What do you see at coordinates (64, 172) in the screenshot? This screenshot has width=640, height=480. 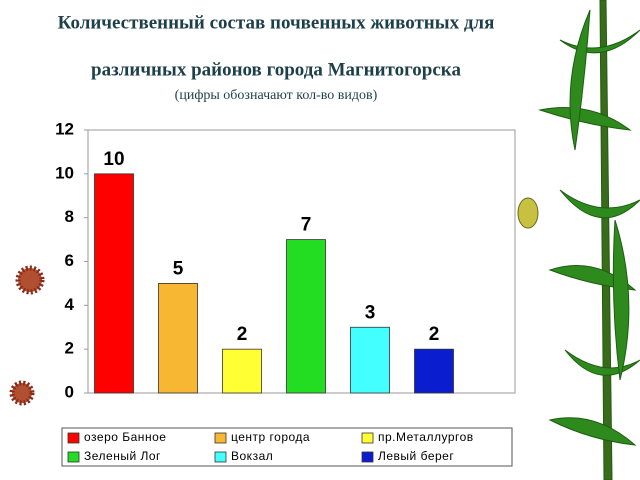 I see `y-tick-label: 10` at bounding box center [64, 172].